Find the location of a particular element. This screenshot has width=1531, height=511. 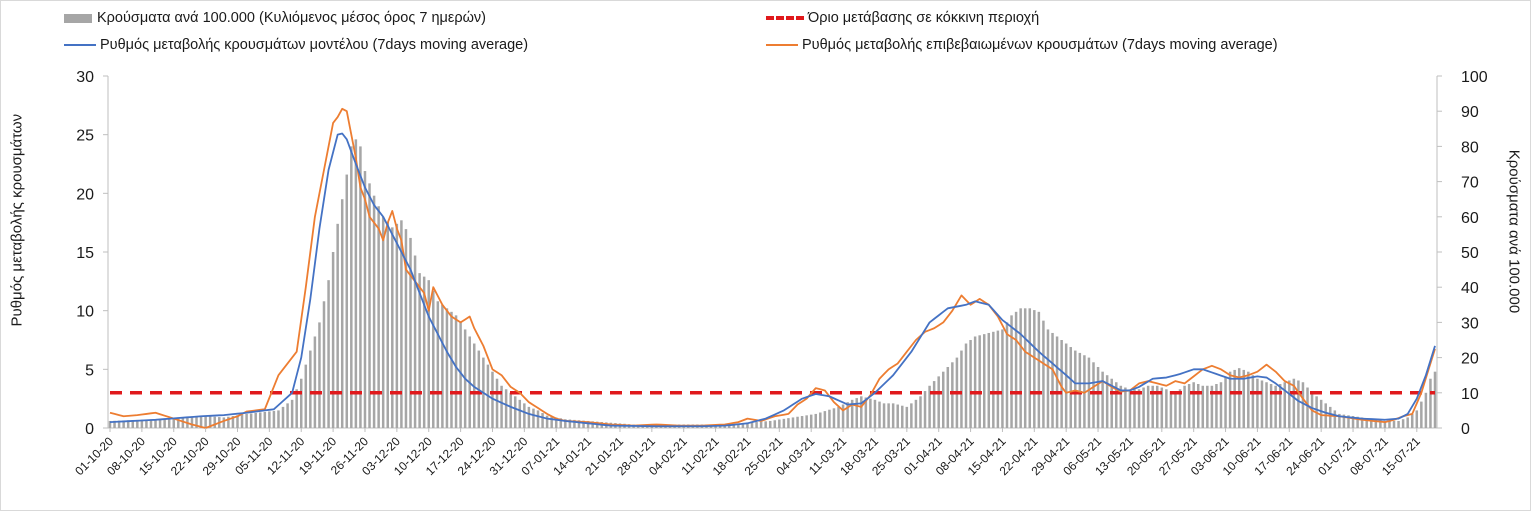

legend-threshold-swatch is located at coordinates (785, 18).